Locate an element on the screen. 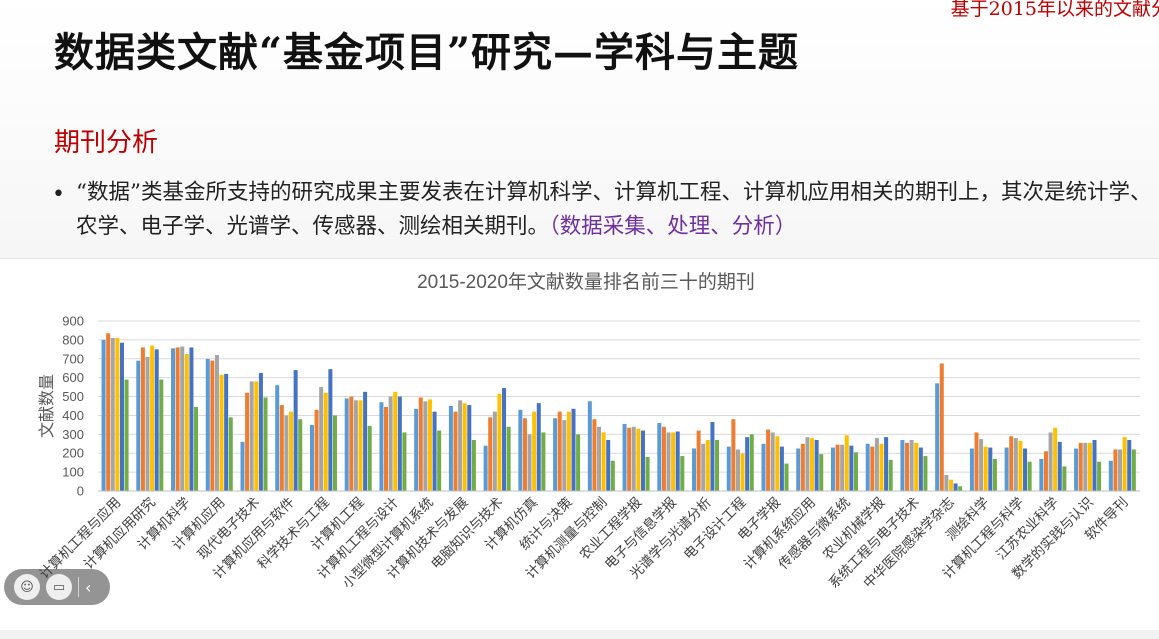 The width and height of the screenshot is (1159, 639). chevron-left-icon: ‹ is located at coordinates (88, 587).